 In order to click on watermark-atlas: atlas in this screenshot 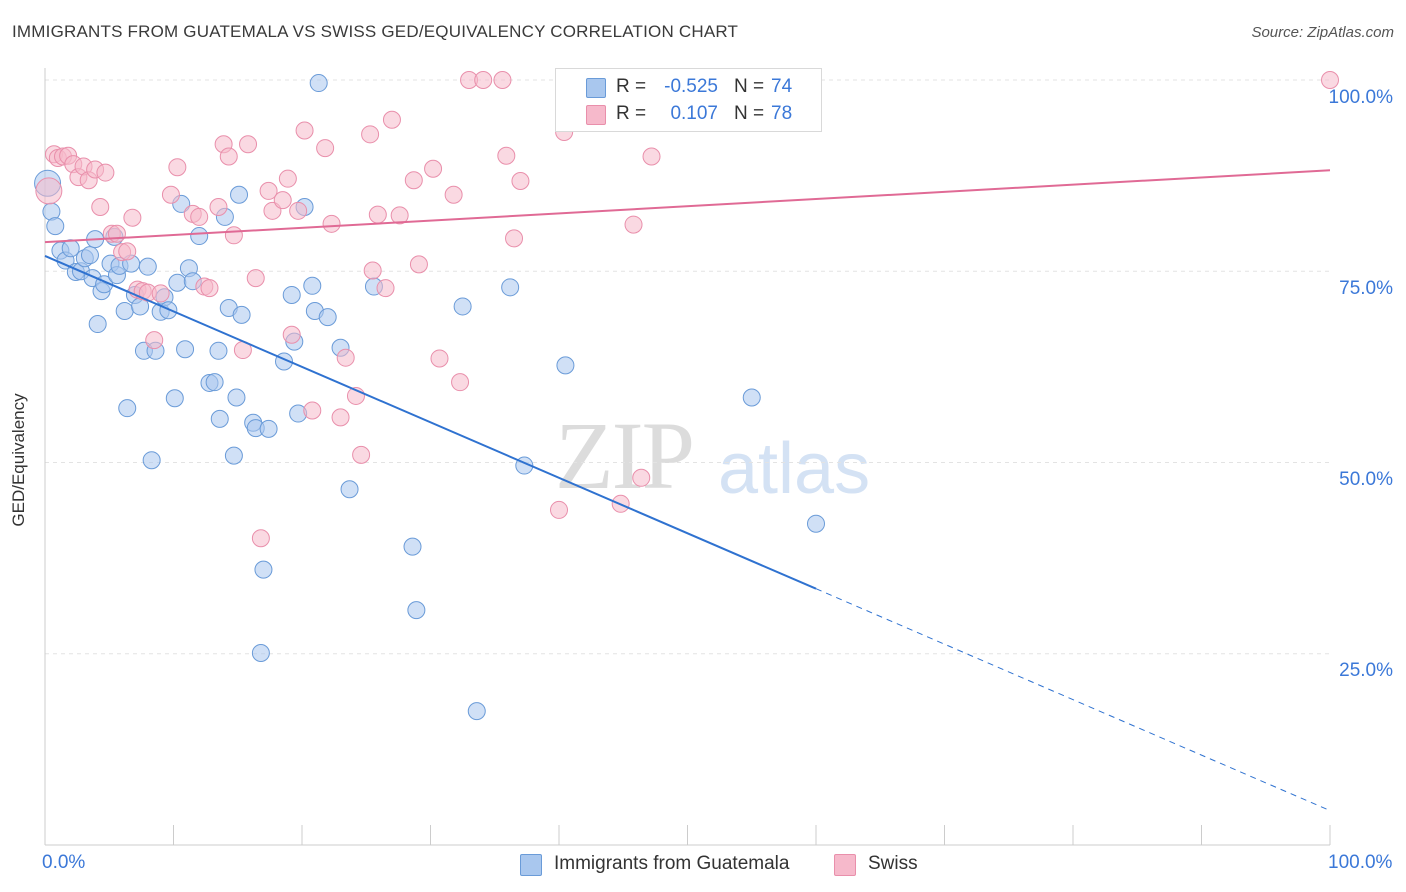, I will do `click(794, 469)`.